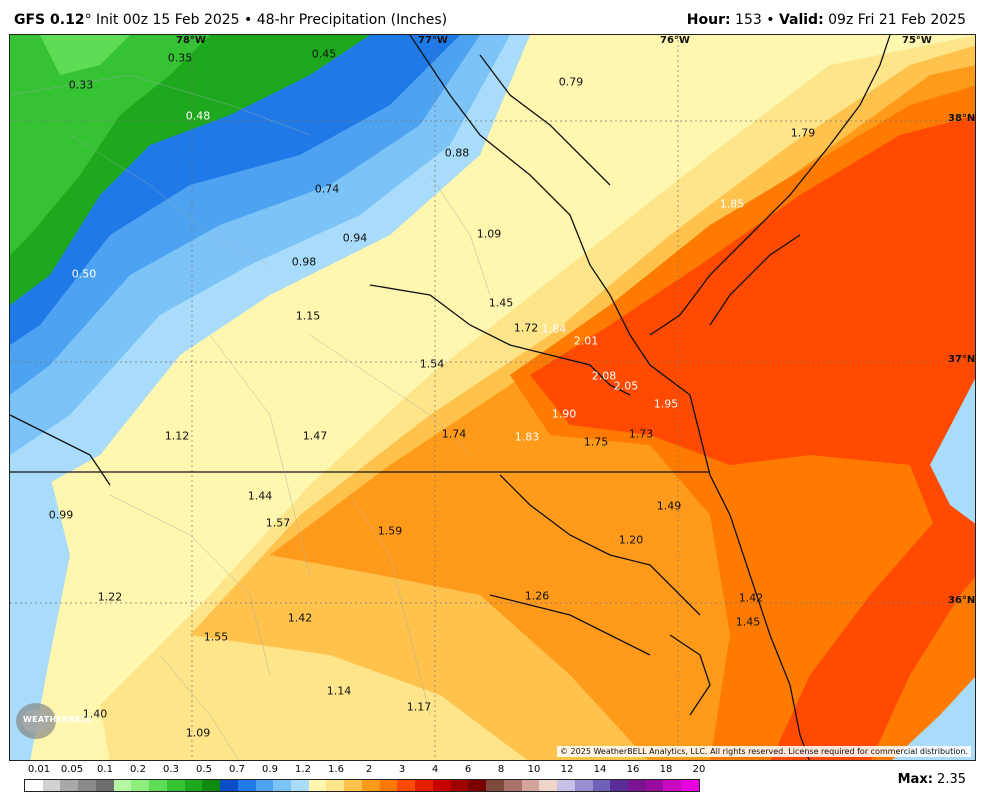 The width and height of the screenshot is (984, 808). I want to click on legend-tick-label: 0.7, so click(237, 769).